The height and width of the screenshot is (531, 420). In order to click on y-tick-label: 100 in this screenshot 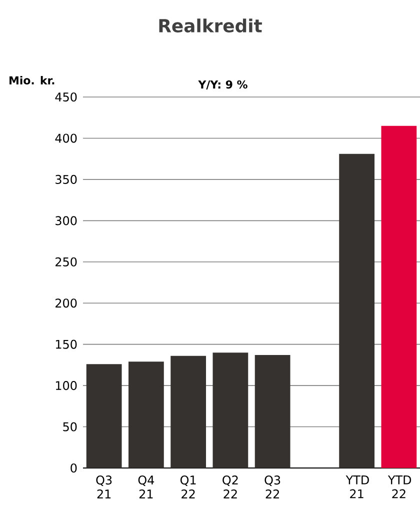, I will do `click(66, 385)`.